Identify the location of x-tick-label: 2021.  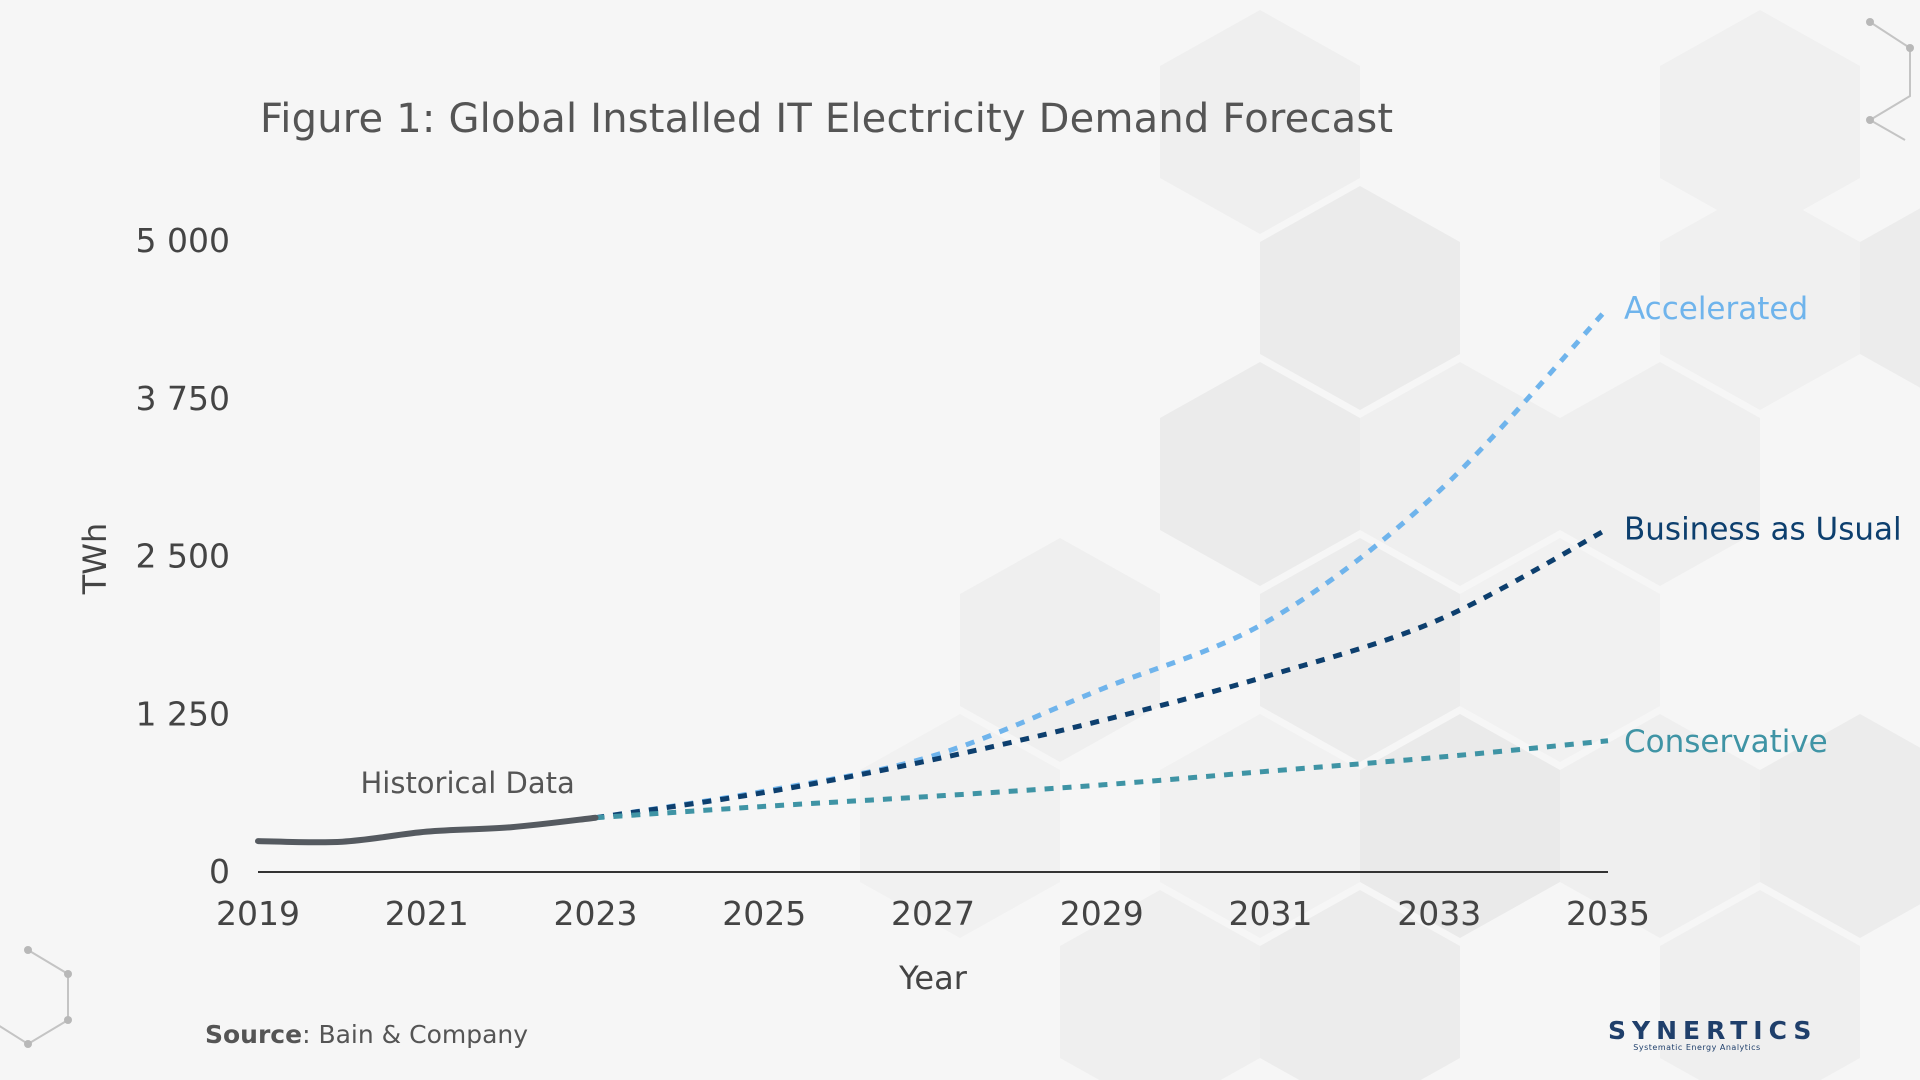
(427, 913).